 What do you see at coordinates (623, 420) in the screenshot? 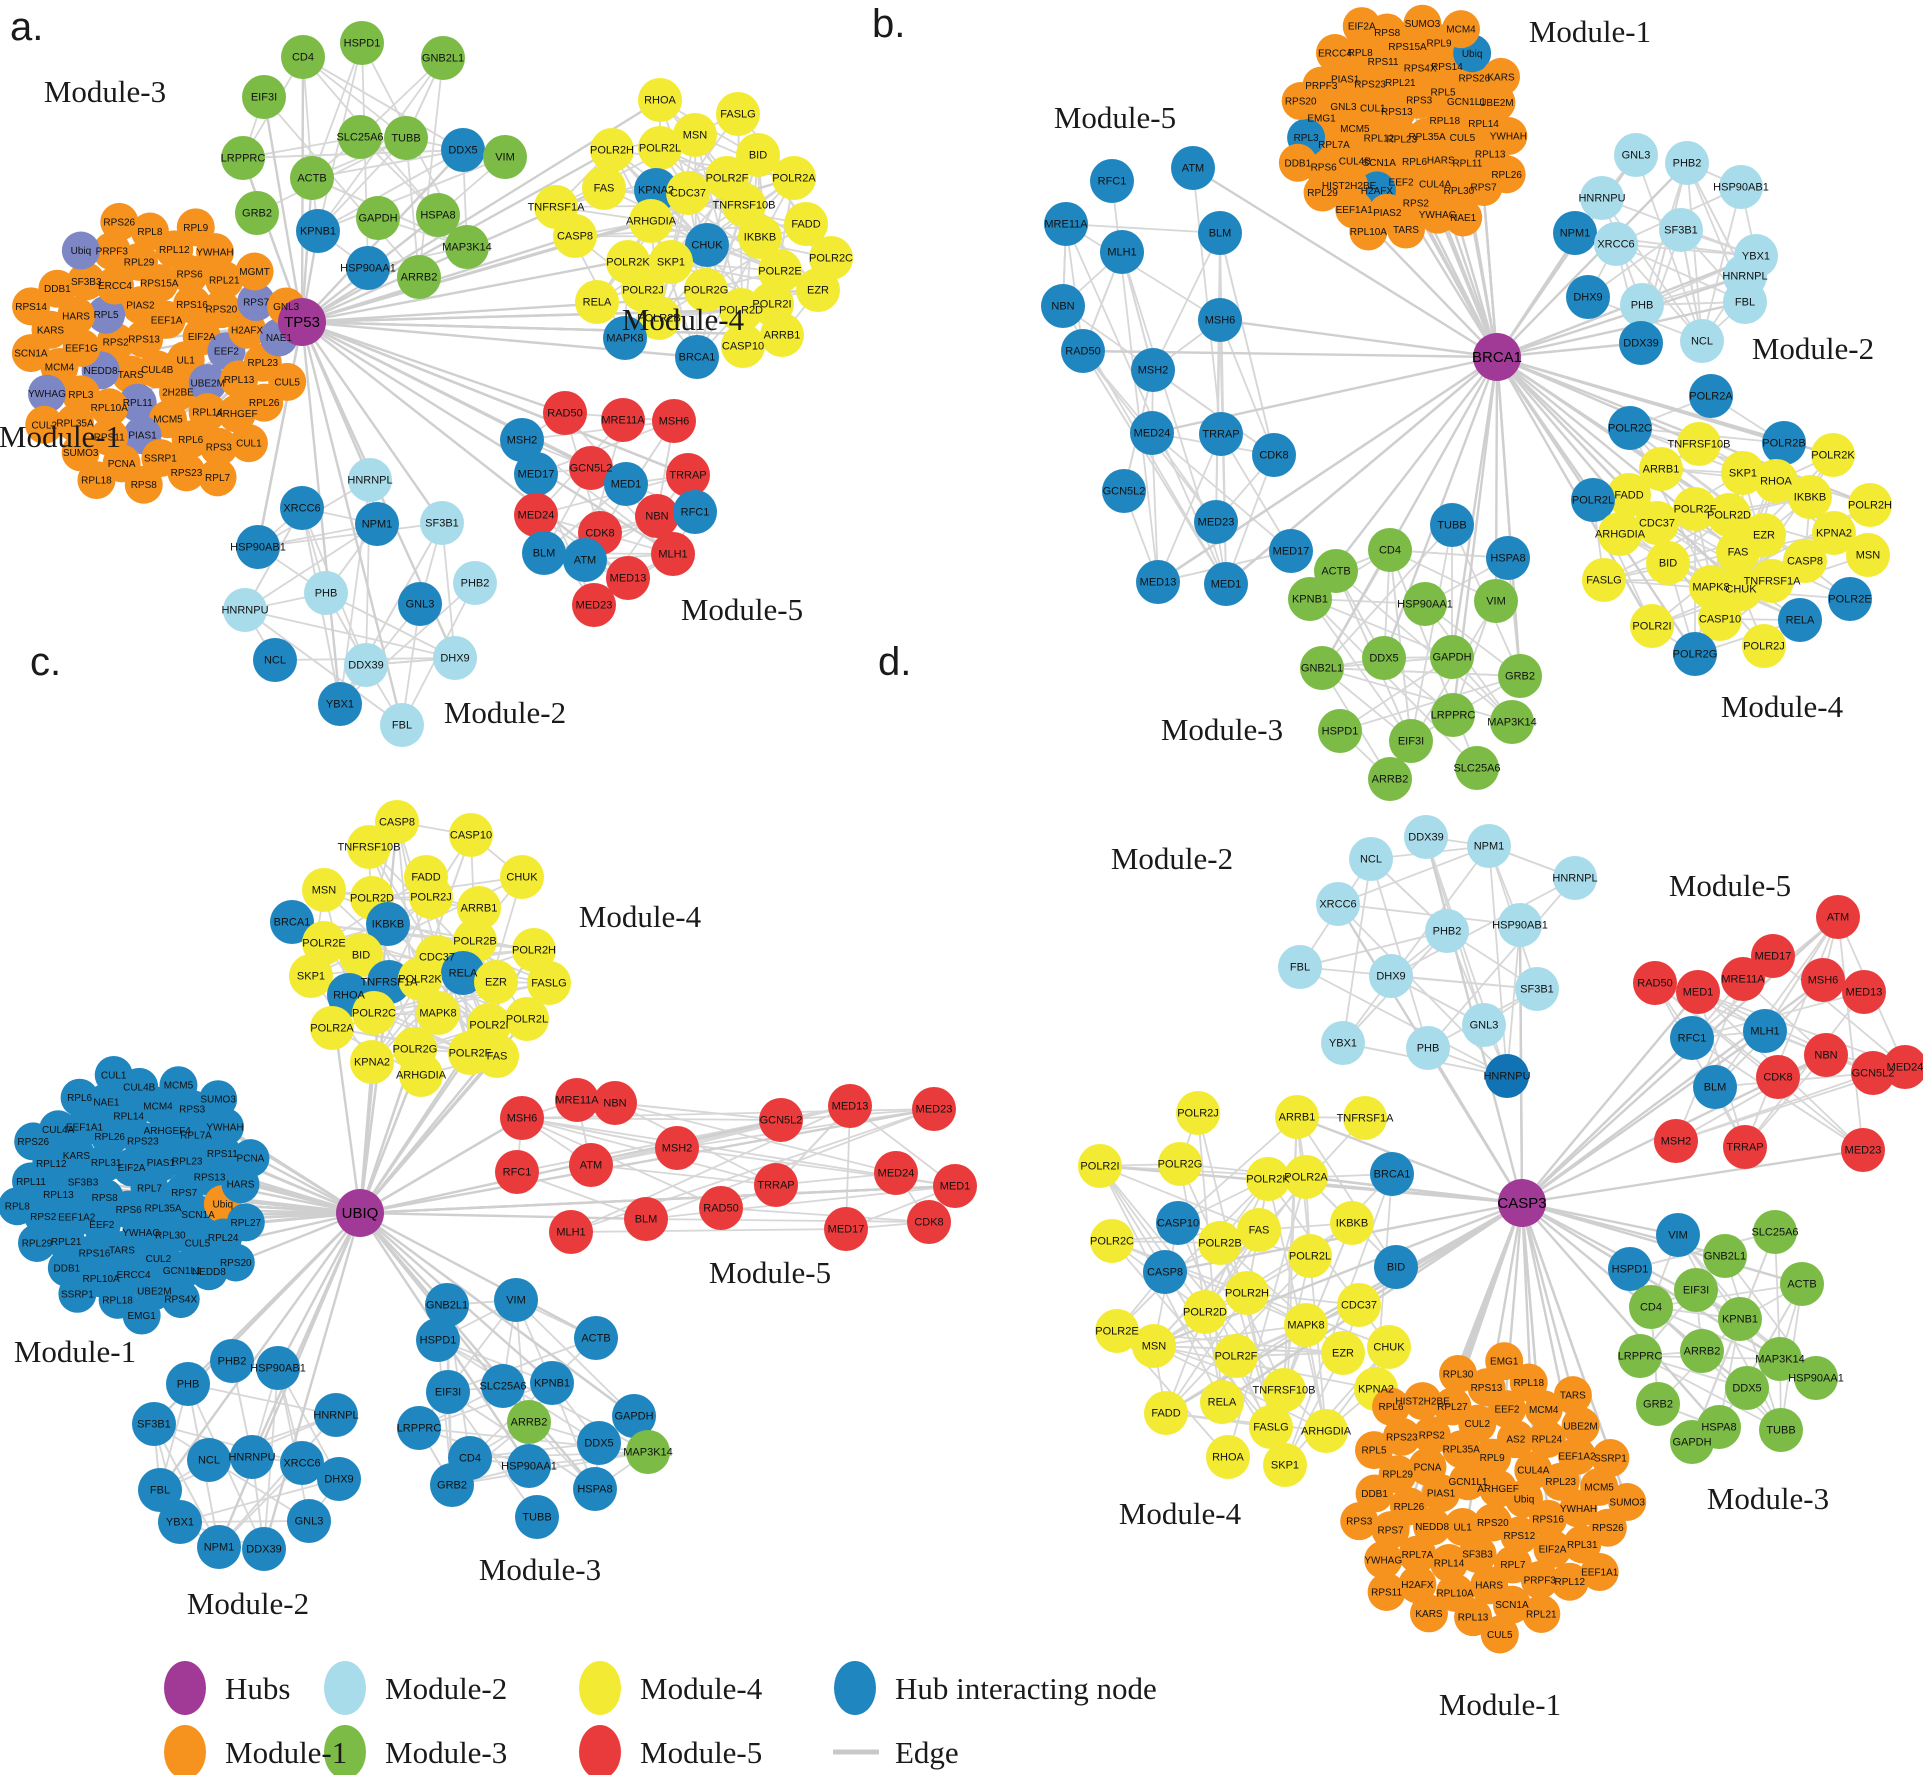
I see `node-MRE11A` at bounding box center [623, 420].